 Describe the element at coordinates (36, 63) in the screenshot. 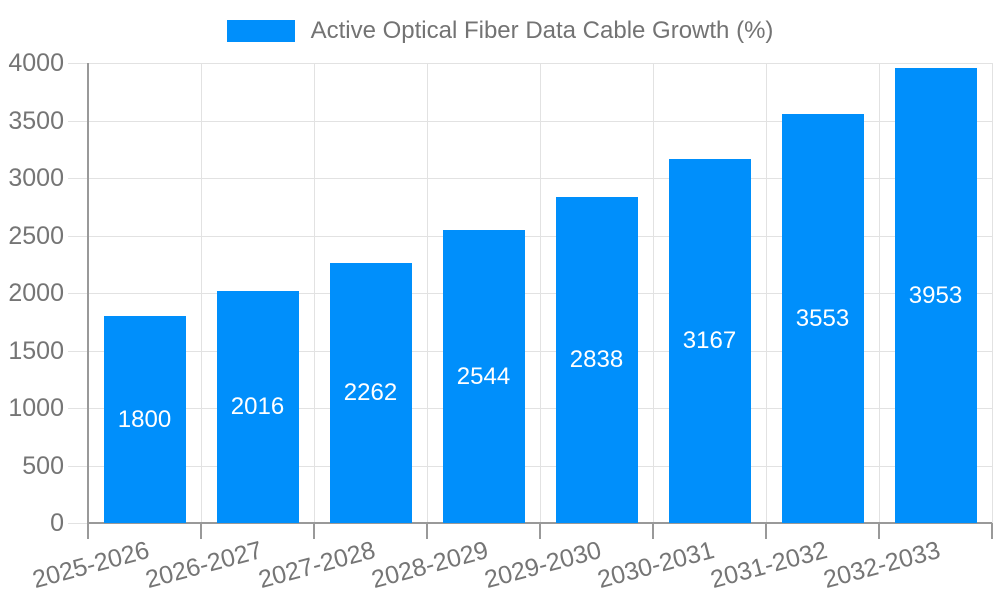

I see `y-axis-tick-label: 4000` at that location.